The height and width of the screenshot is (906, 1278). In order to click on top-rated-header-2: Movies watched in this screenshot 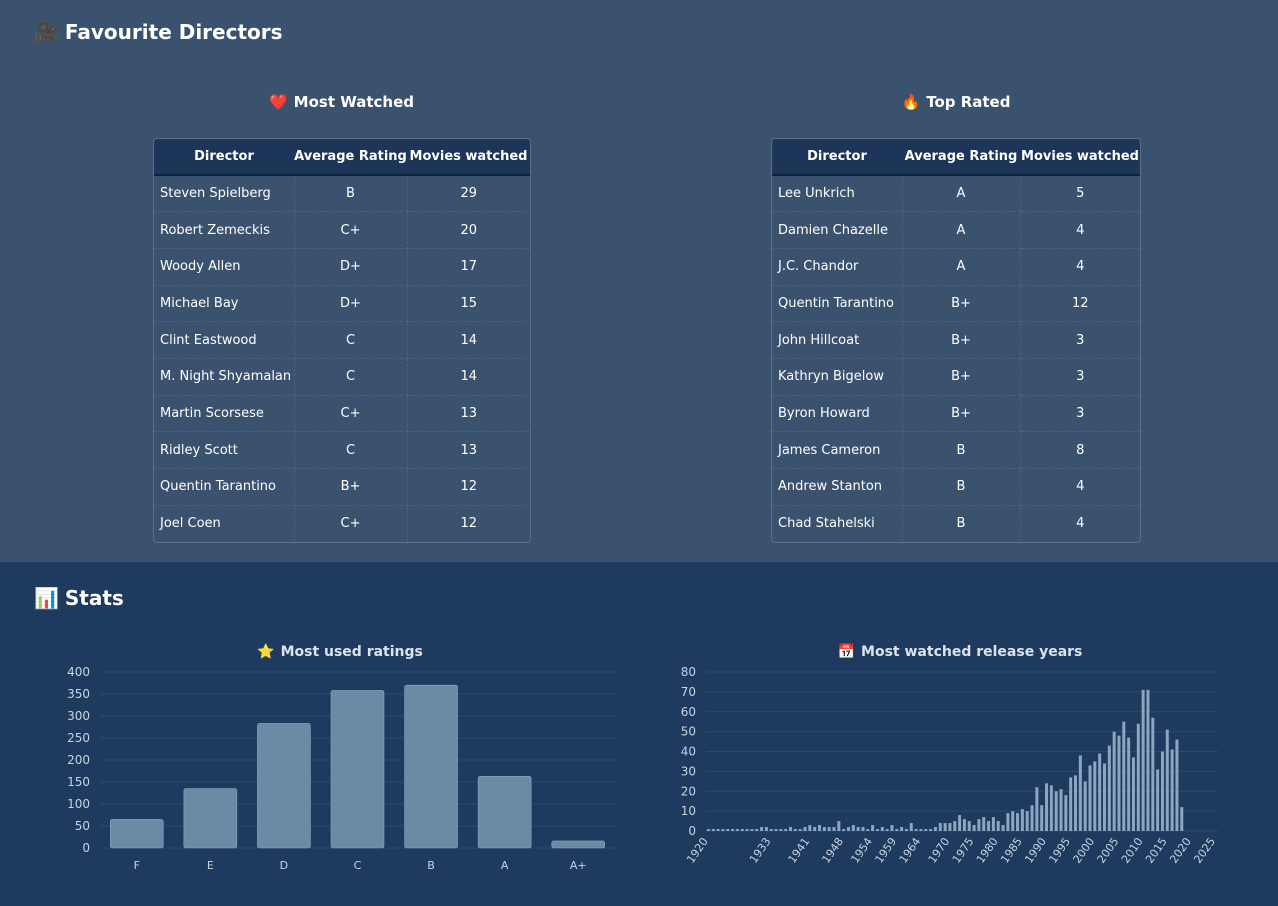, I will do `click(1080, 157)`.